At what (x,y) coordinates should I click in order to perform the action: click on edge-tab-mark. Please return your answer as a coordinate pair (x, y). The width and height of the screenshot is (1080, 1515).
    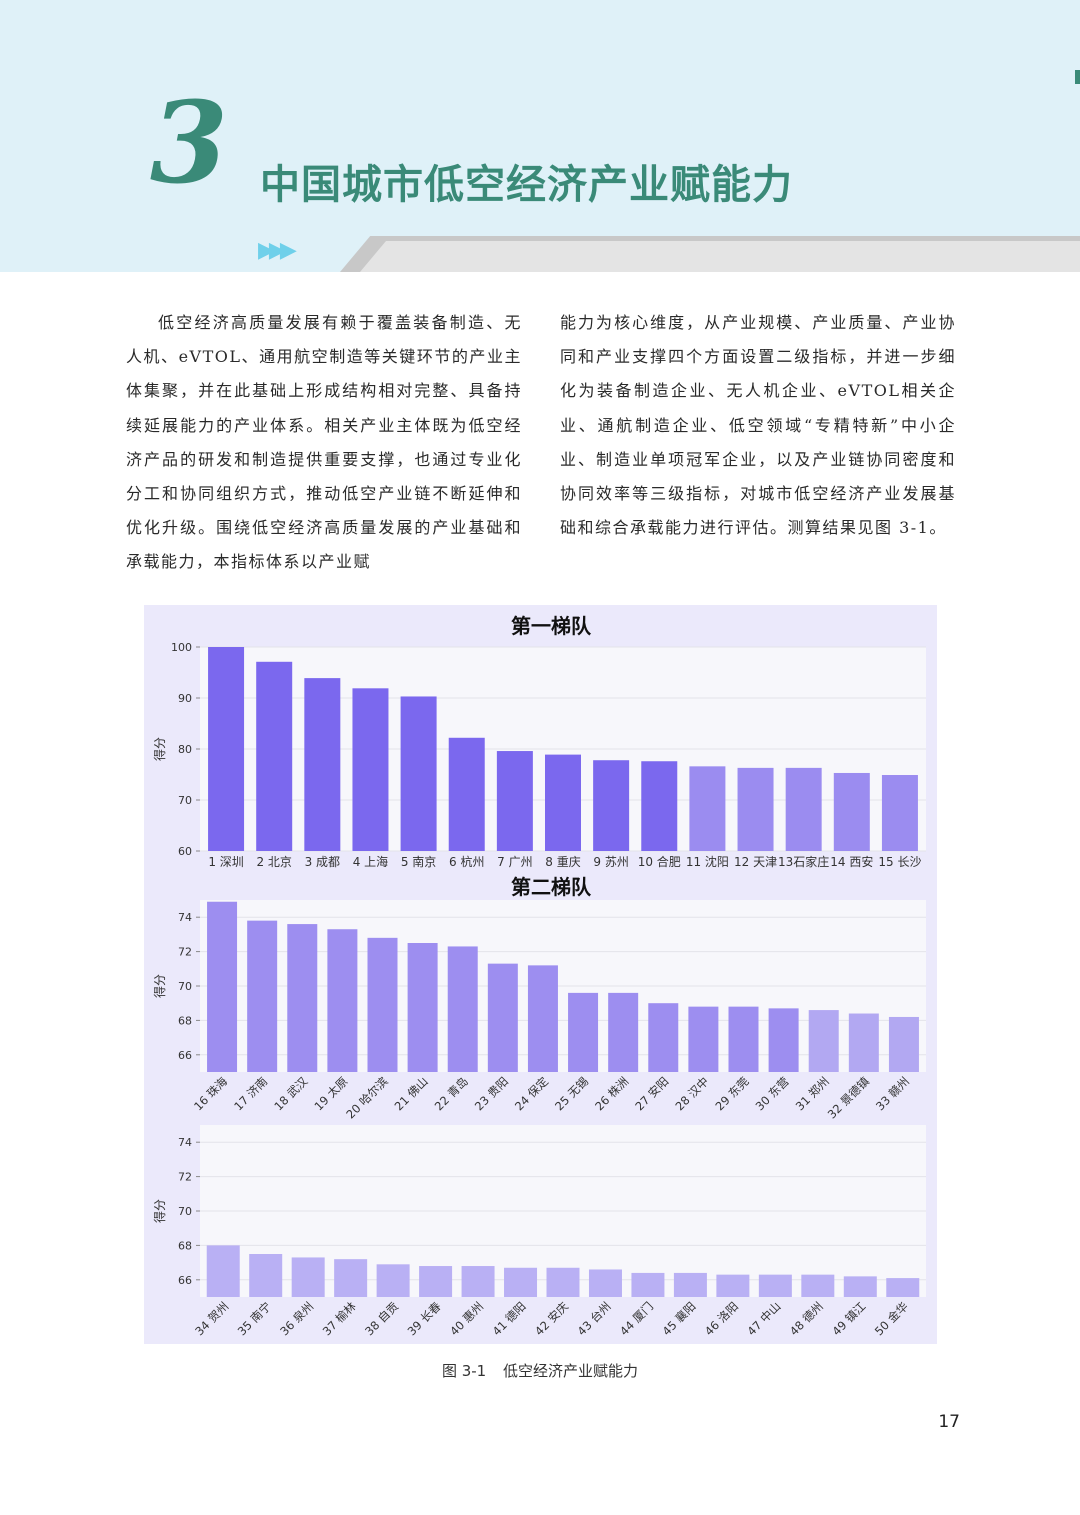
    Looking at the image, I should click on (1077, 77).